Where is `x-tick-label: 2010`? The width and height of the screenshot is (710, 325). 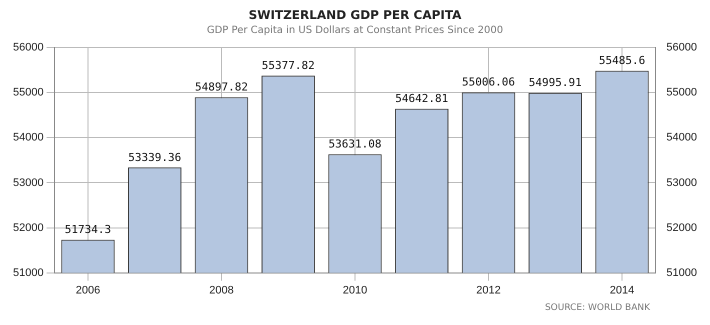 x-tick-label: 2010 is located at coordinates (355, 290).